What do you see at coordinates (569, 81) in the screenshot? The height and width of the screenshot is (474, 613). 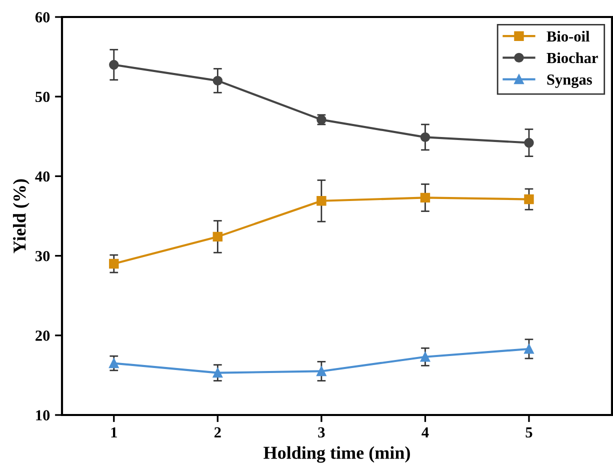 I see `legend-label: Syngas` at bounding box center [569, 81].